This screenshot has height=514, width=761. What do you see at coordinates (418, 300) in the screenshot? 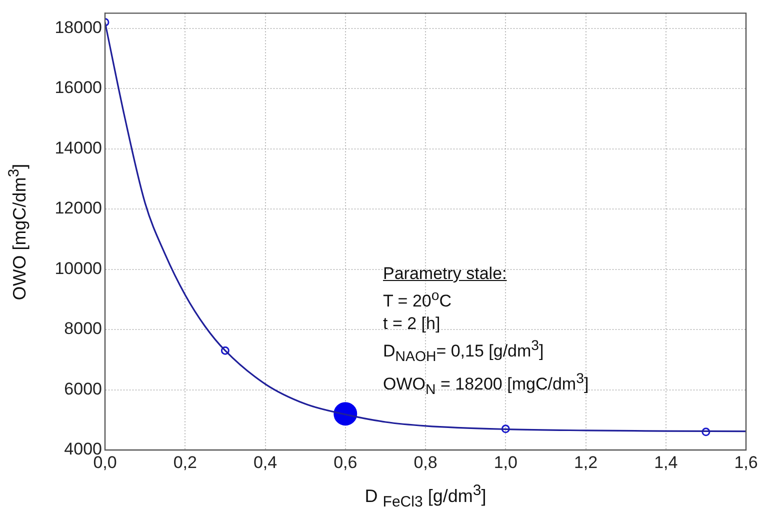
I see `annotation: T = 20$^{o}$C` at bounding box center [418, 300].